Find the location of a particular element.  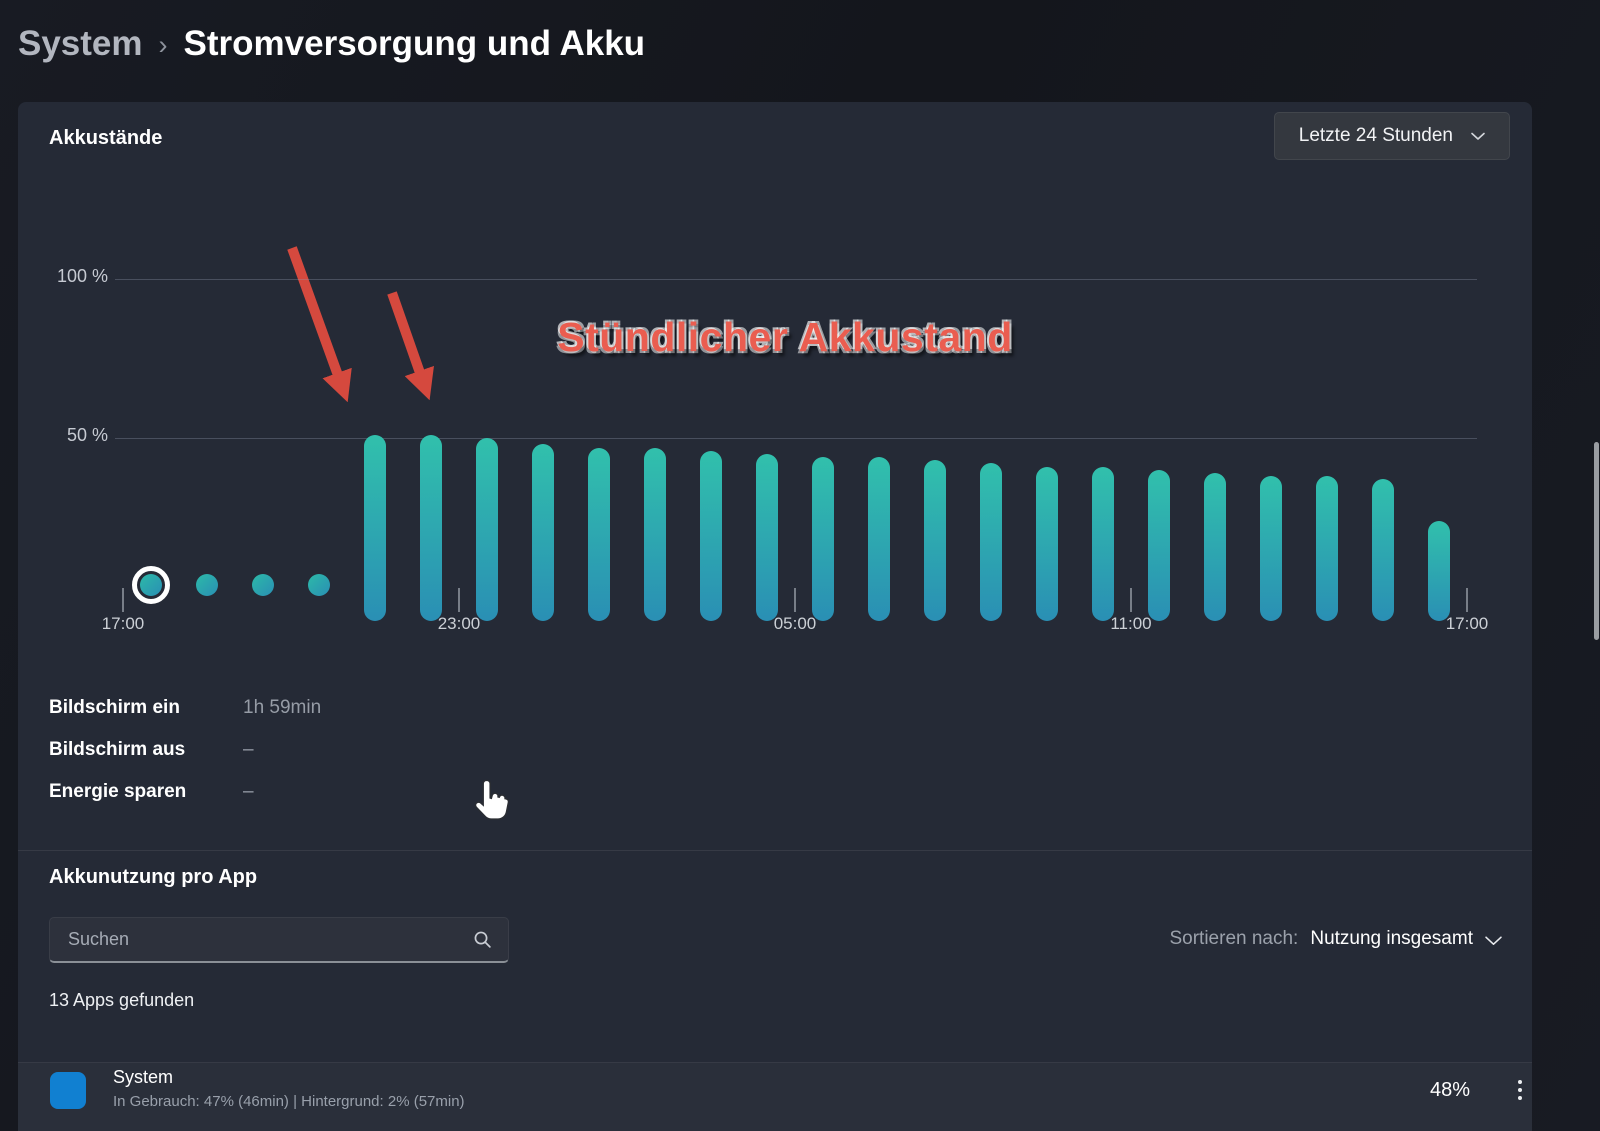

row-divider is located at coordinates (775, 1062).